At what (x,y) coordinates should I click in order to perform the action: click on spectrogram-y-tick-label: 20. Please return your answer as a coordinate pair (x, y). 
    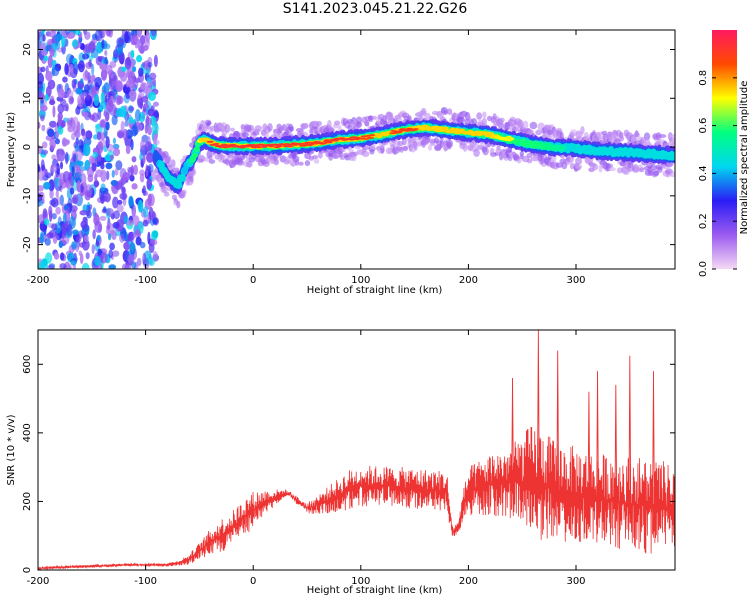
    Looking at the image, I should click on (27, 49).